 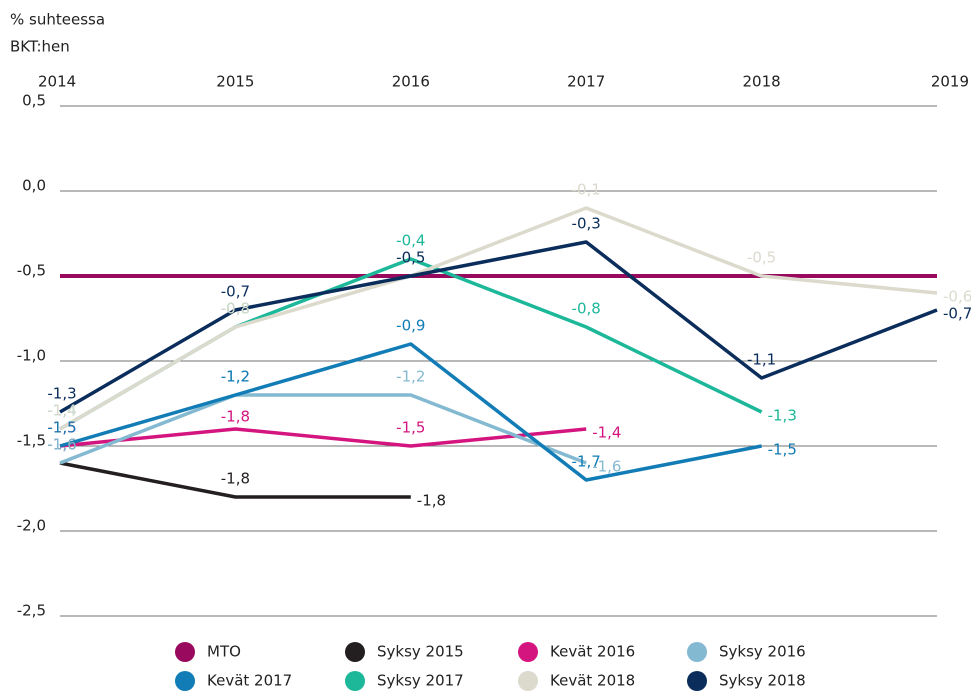 What do you see at coordinates (31, 441) in the screenshot?
I see `y-tick-label: -1,5` at bounding box center [31, 441].